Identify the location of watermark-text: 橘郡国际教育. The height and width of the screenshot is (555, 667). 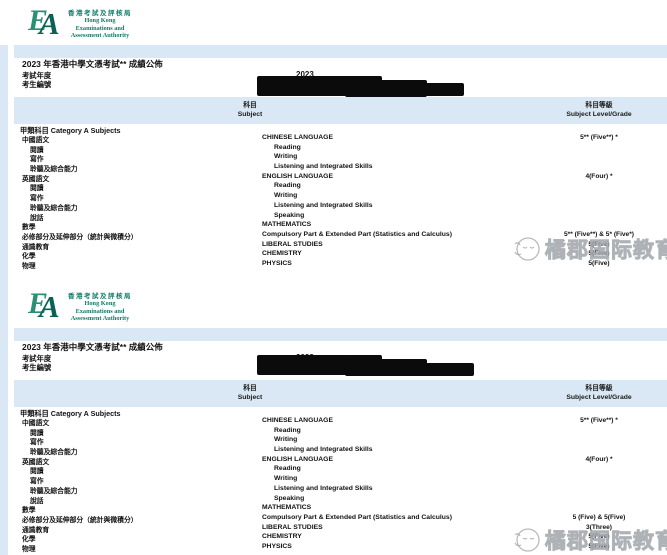
(606, 251).